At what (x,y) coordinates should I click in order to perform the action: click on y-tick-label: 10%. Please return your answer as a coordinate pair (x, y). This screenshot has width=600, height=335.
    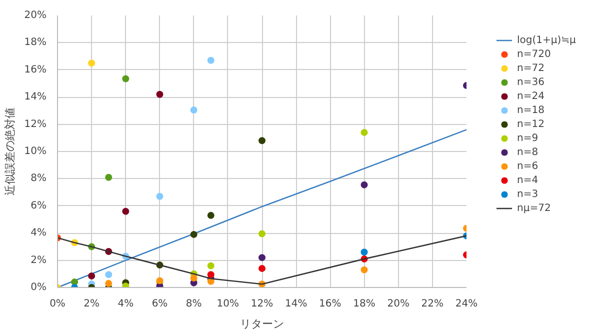
    Looking at the image, I should click on (35, 151).